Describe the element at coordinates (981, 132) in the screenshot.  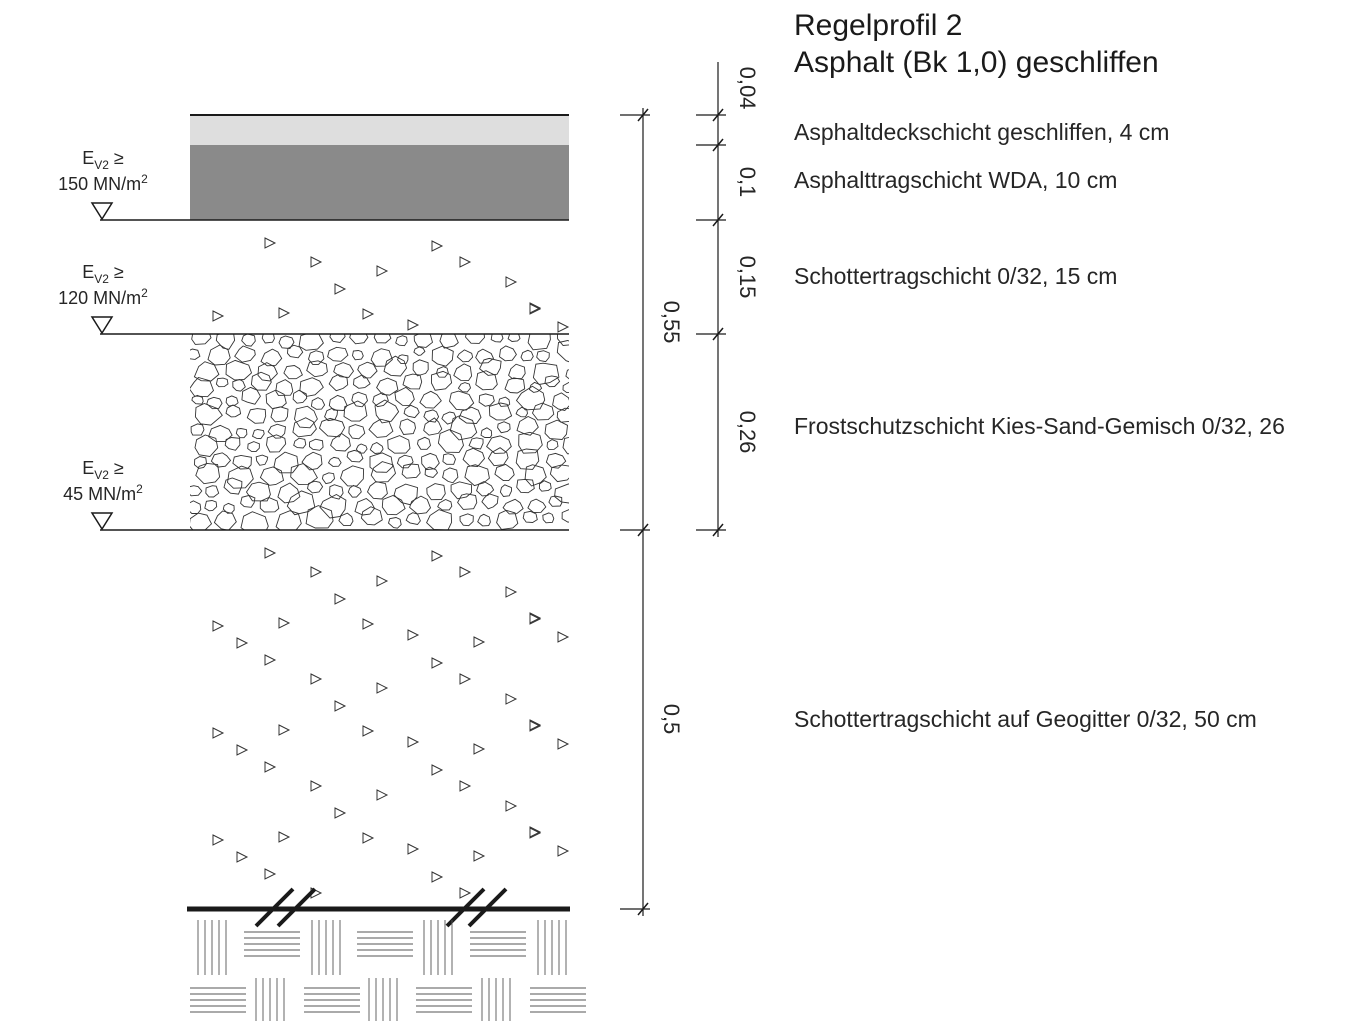
I see `layer-label-asphalt-surface: Asphaltdeckschicht geschliffen, 4 cm` at that location.